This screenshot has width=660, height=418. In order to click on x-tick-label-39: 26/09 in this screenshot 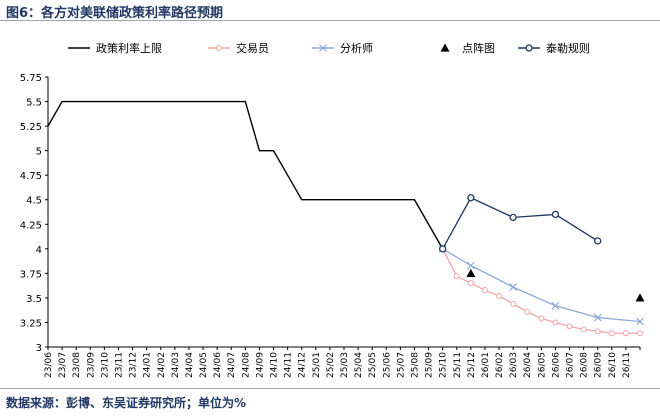, I will do `click(599, 365)`.